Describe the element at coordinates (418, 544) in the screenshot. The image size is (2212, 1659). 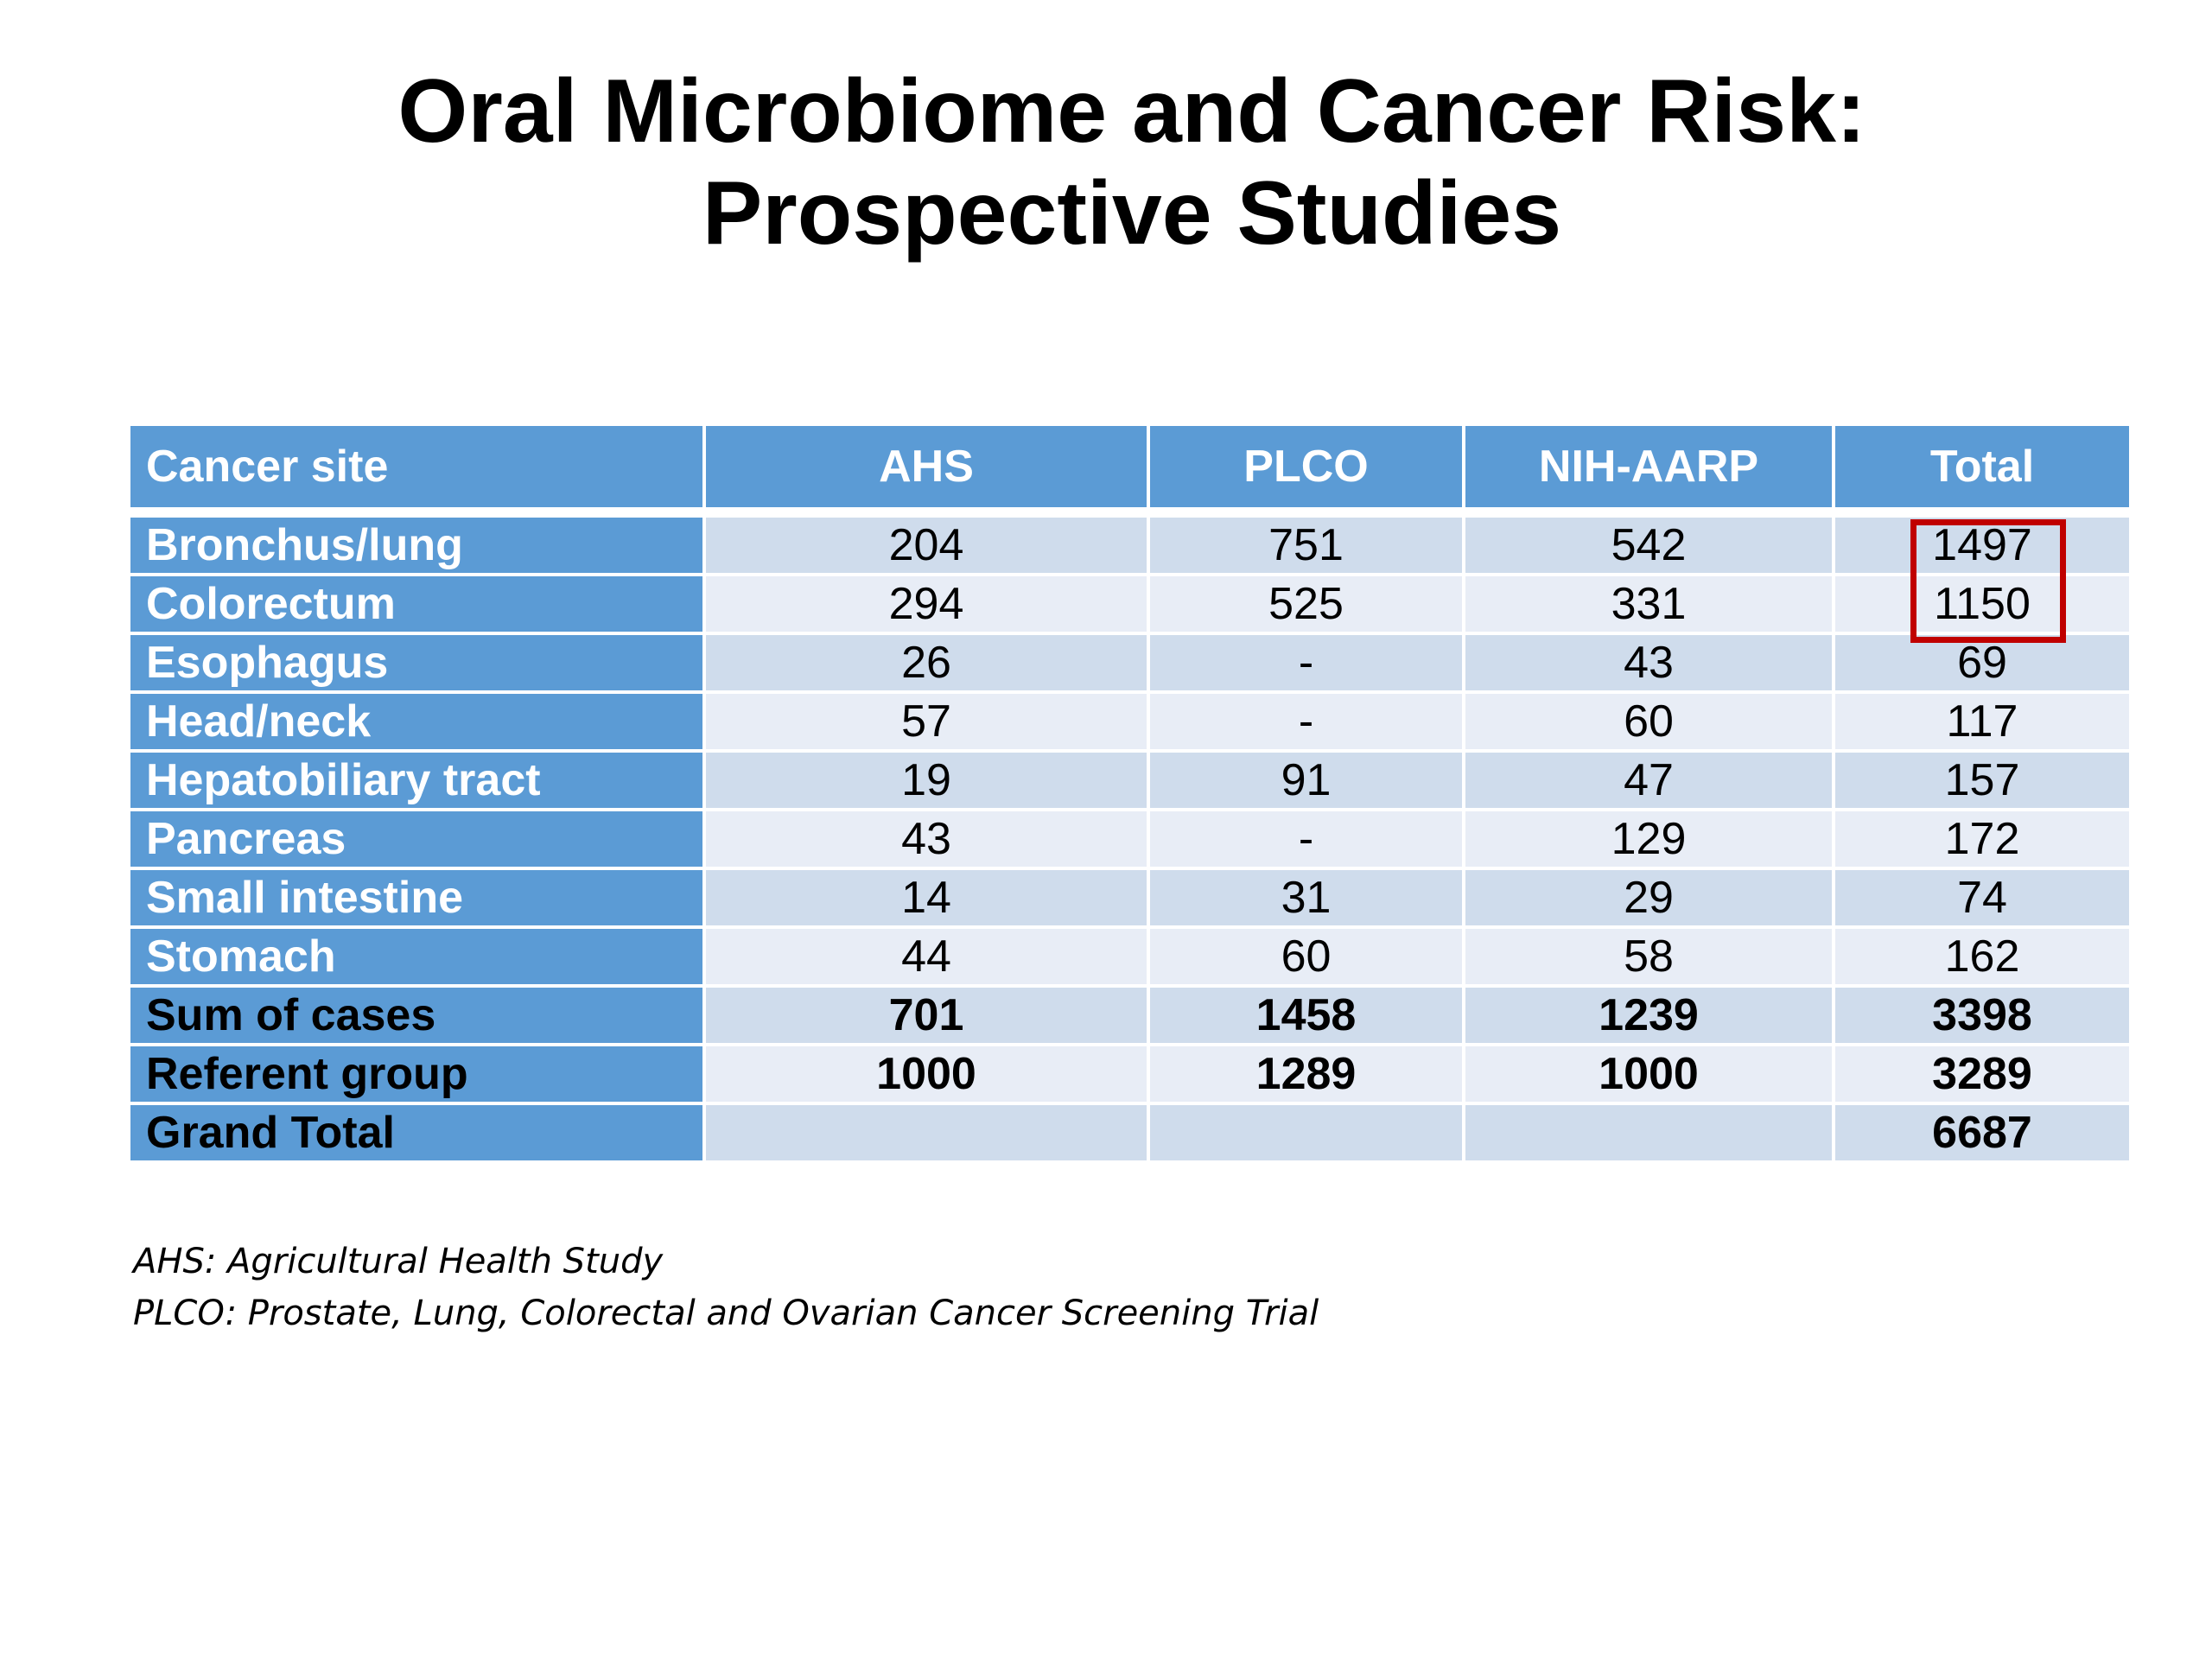
I see `cancer-site-cell: Bronchus/lung` at that location.